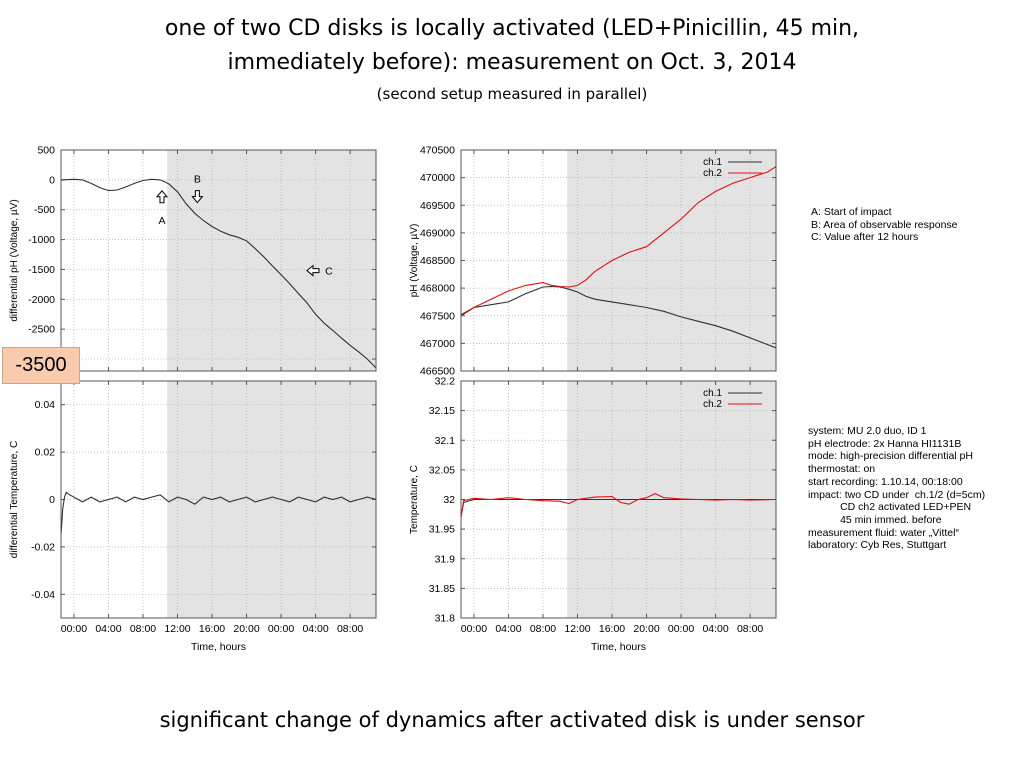 The width and height of the screenshot is (1024, 768). I want to click on annotation-label: C, so click(329, 272).